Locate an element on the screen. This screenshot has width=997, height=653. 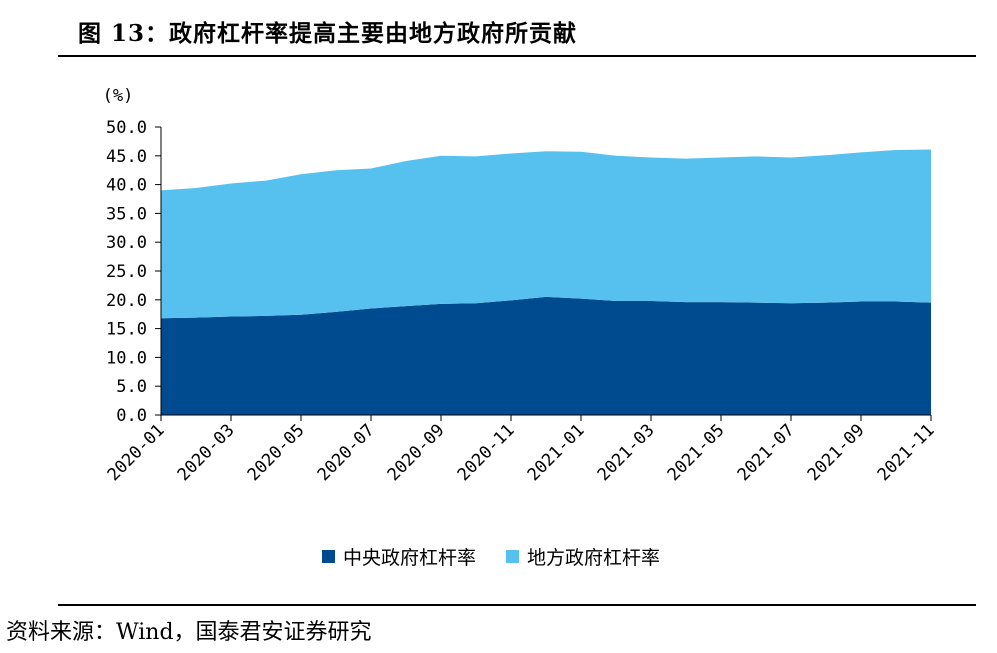
y-tick-label: 25.0 is located at coordinates (126, 272).